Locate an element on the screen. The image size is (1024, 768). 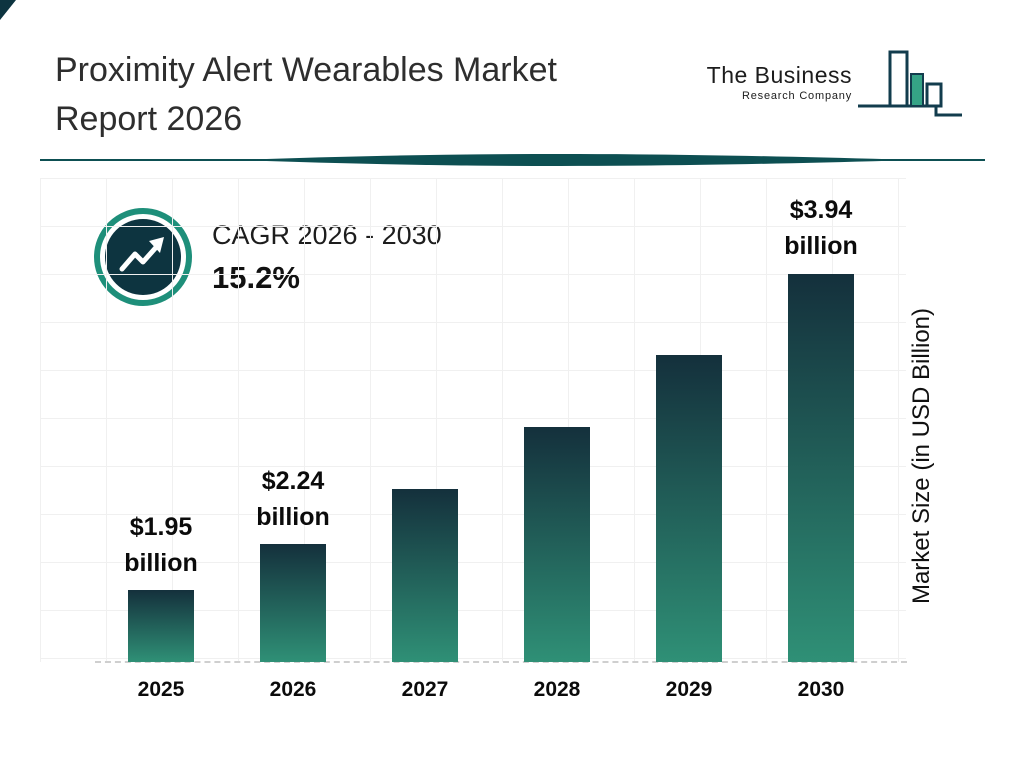
company-name: The Business is located at coordinates (779, 75).